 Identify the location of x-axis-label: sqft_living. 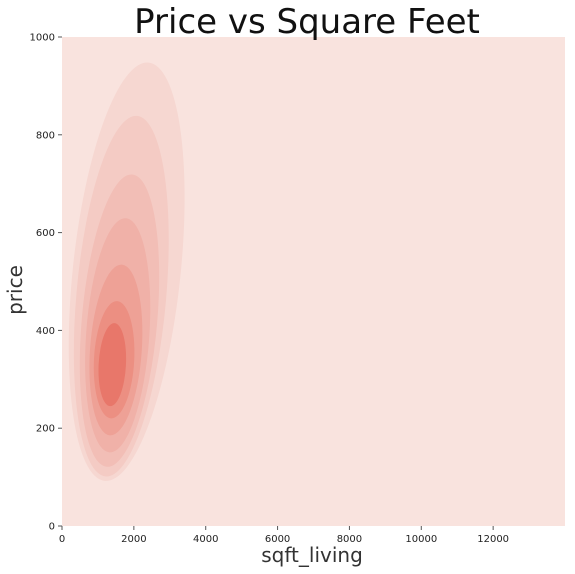
(312, 555).